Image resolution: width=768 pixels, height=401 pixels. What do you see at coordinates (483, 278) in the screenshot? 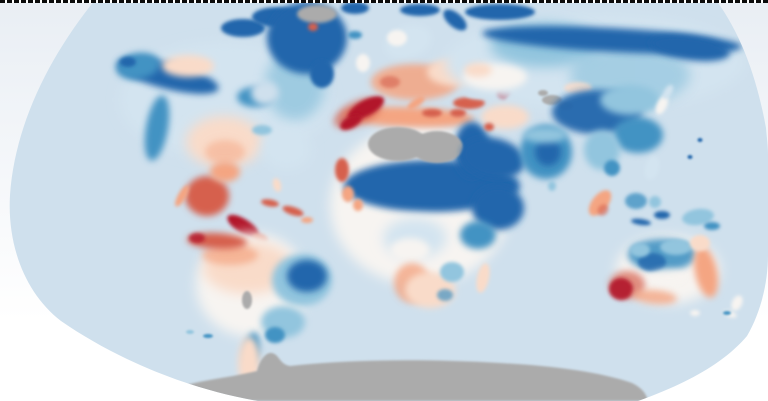
I see `madagascar` at bounding box center [483, 278].